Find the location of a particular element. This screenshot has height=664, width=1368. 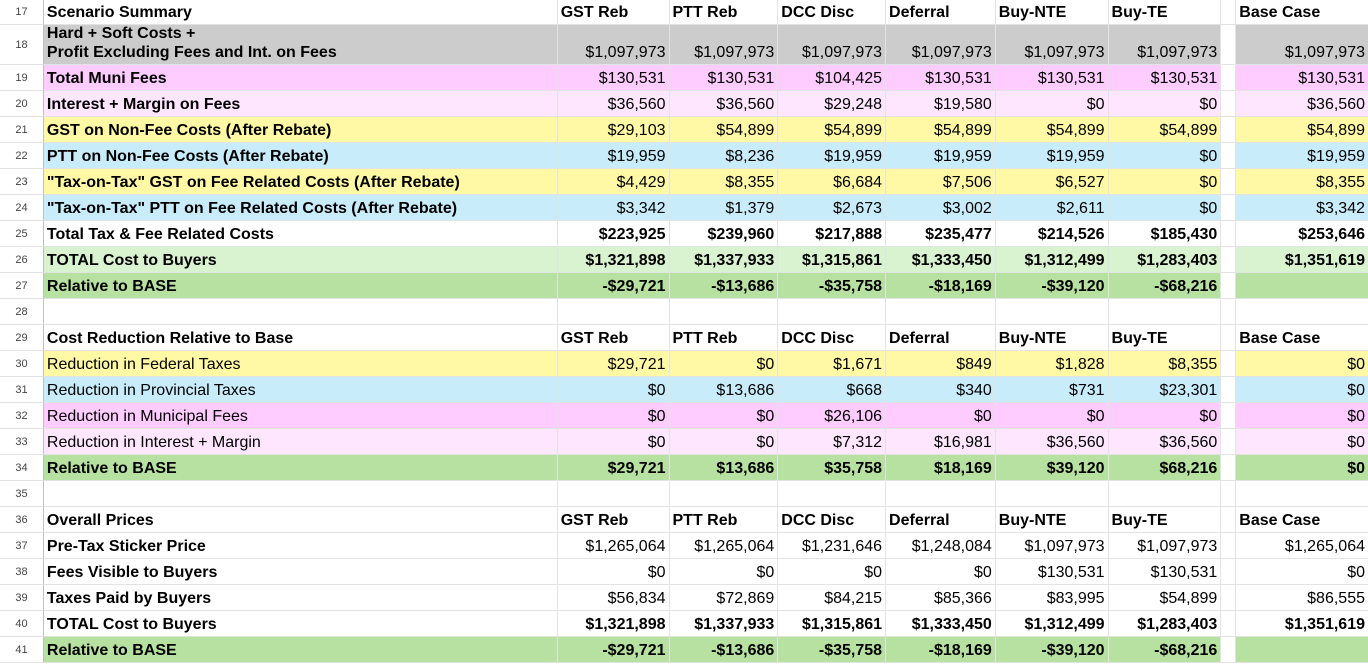

value-cell: $340 is located at coordinates (941, 390).